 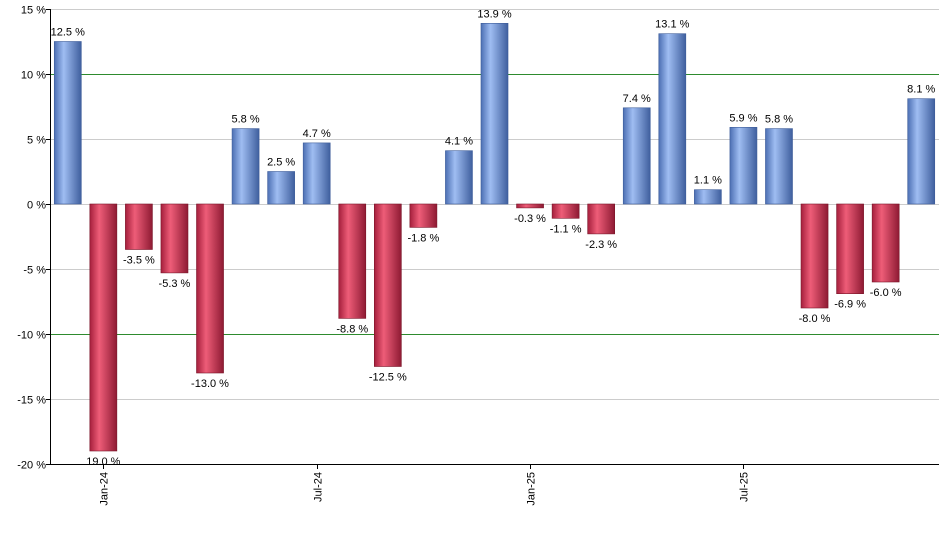 I want to click on data-label: -6.9 %, so click(x=850, y=305).